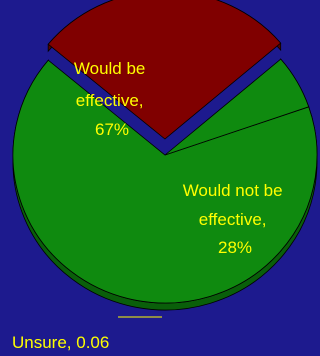 The height and width of the screenshot is (356, 320). Describe the element at coordinates (60, 342) in the screenshot. I see `label-unsure: Unsure, 0.06` at that location.